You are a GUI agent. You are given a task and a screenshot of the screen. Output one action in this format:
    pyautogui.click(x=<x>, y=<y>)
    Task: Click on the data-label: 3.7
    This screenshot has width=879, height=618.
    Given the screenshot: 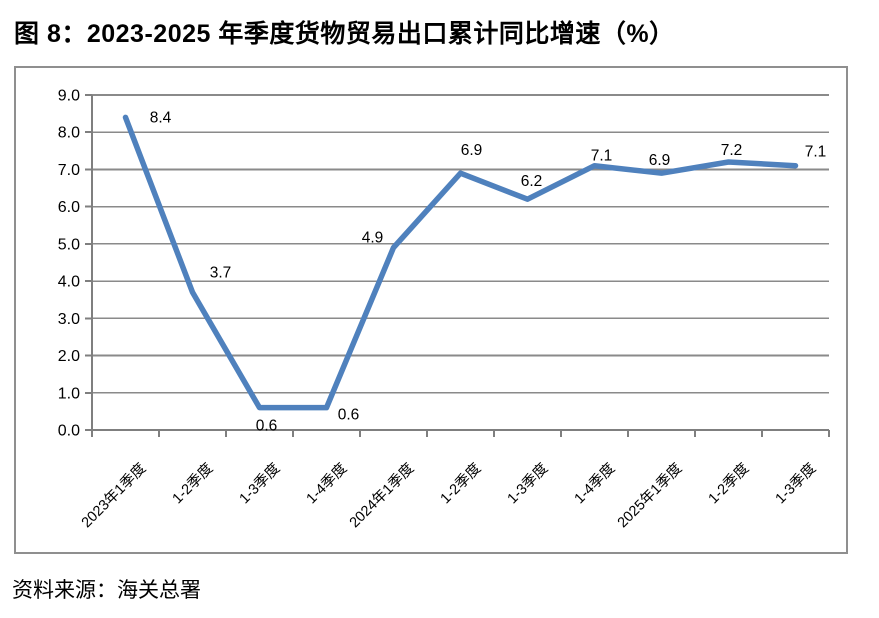 What is the action you would take?
    pyautogui.click(x=221, y=272)
    